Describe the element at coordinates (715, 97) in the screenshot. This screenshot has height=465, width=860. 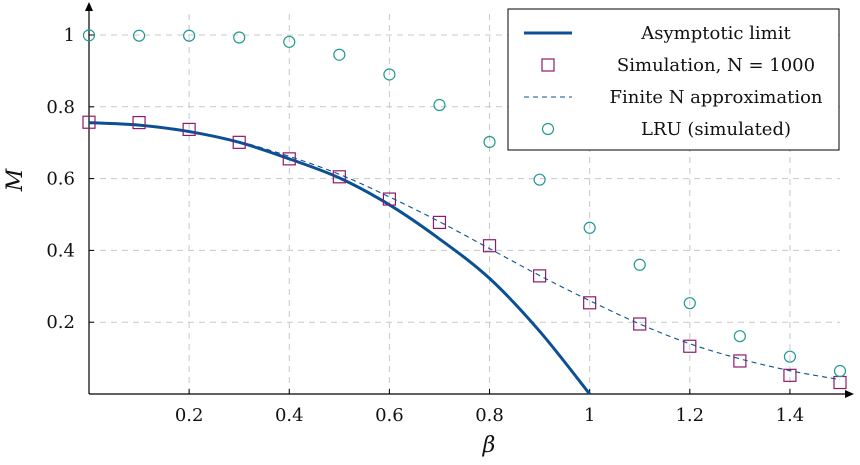
I see `legend-label-finite-n-approximation: Finite N approximation` at that location.